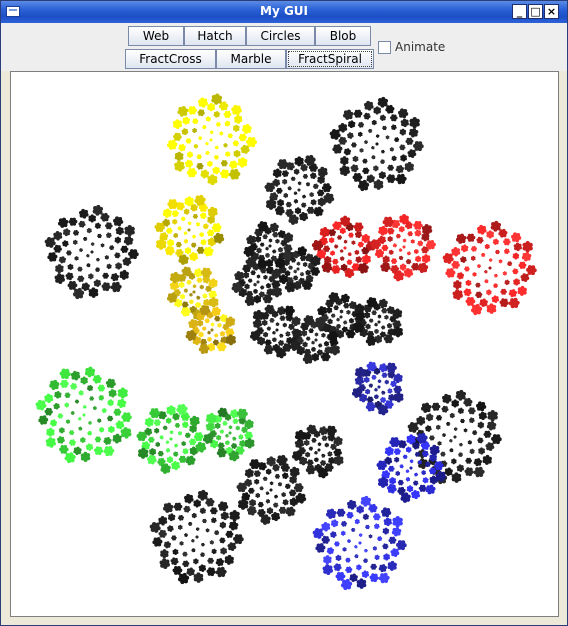 Image resolution: width=568 pixels, height=626 pixels. What do you see at coordinates (384, 47) in the screenshot?
I see `animate-checkbox` at bounding box center [384, 47].